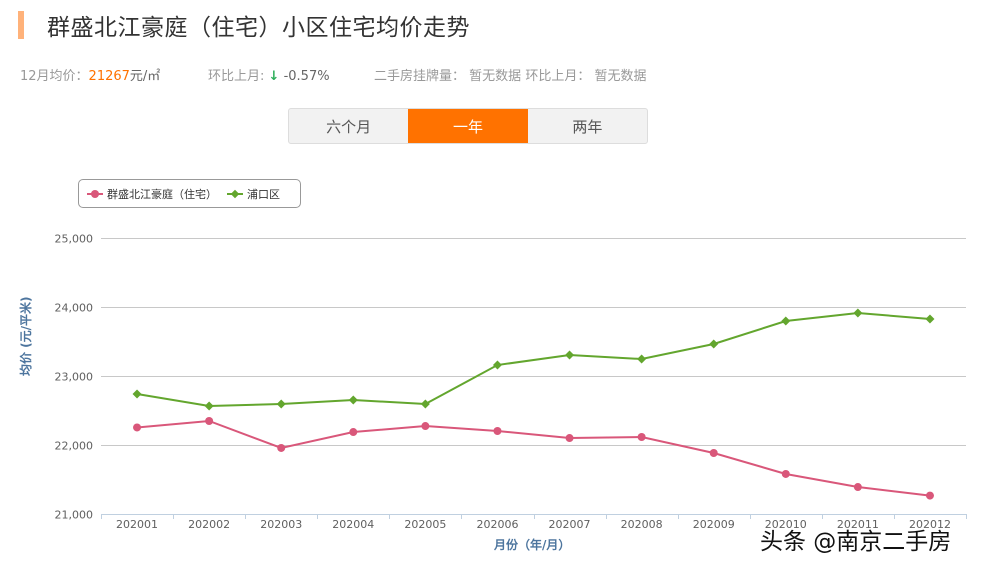 The width and height of the screenshot is (981, 565). I want to click on y-tick-label: 23,000, so click(74, 377).